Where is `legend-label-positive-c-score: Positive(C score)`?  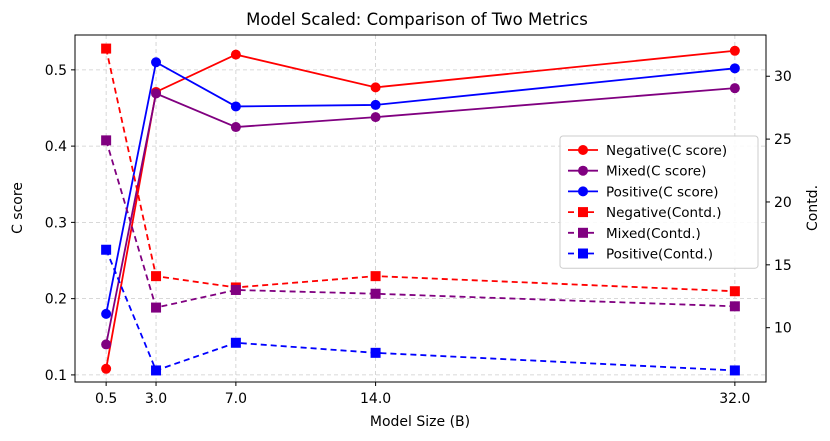 legend-label-positive-c-score: Positive(C score) is located at coordinates (662, 192).